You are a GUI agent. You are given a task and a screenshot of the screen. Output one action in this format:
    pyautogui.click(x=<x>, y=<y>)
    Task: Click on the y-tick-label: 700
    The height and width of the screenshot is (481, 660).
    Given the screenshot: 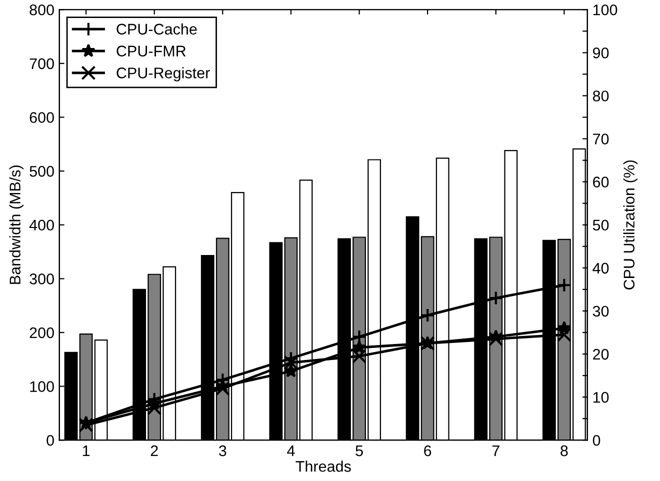 What is the action you would take?
    pyautogui.click(x=42, y=64)
    